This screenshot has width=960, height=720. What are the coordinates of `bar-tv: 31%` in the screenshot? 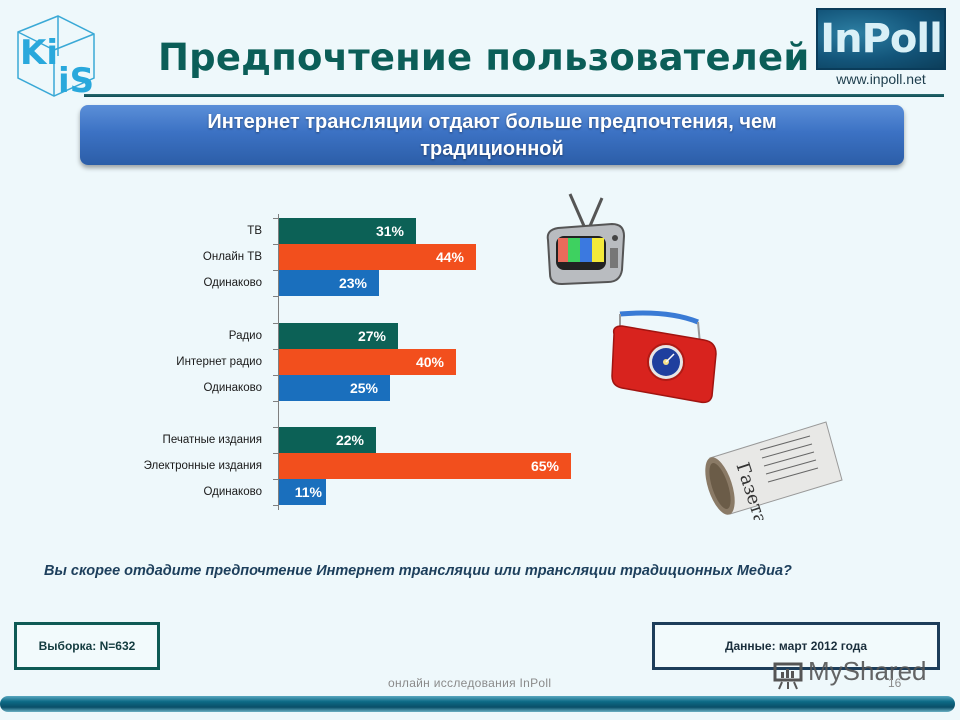 It's located at (347, 231).